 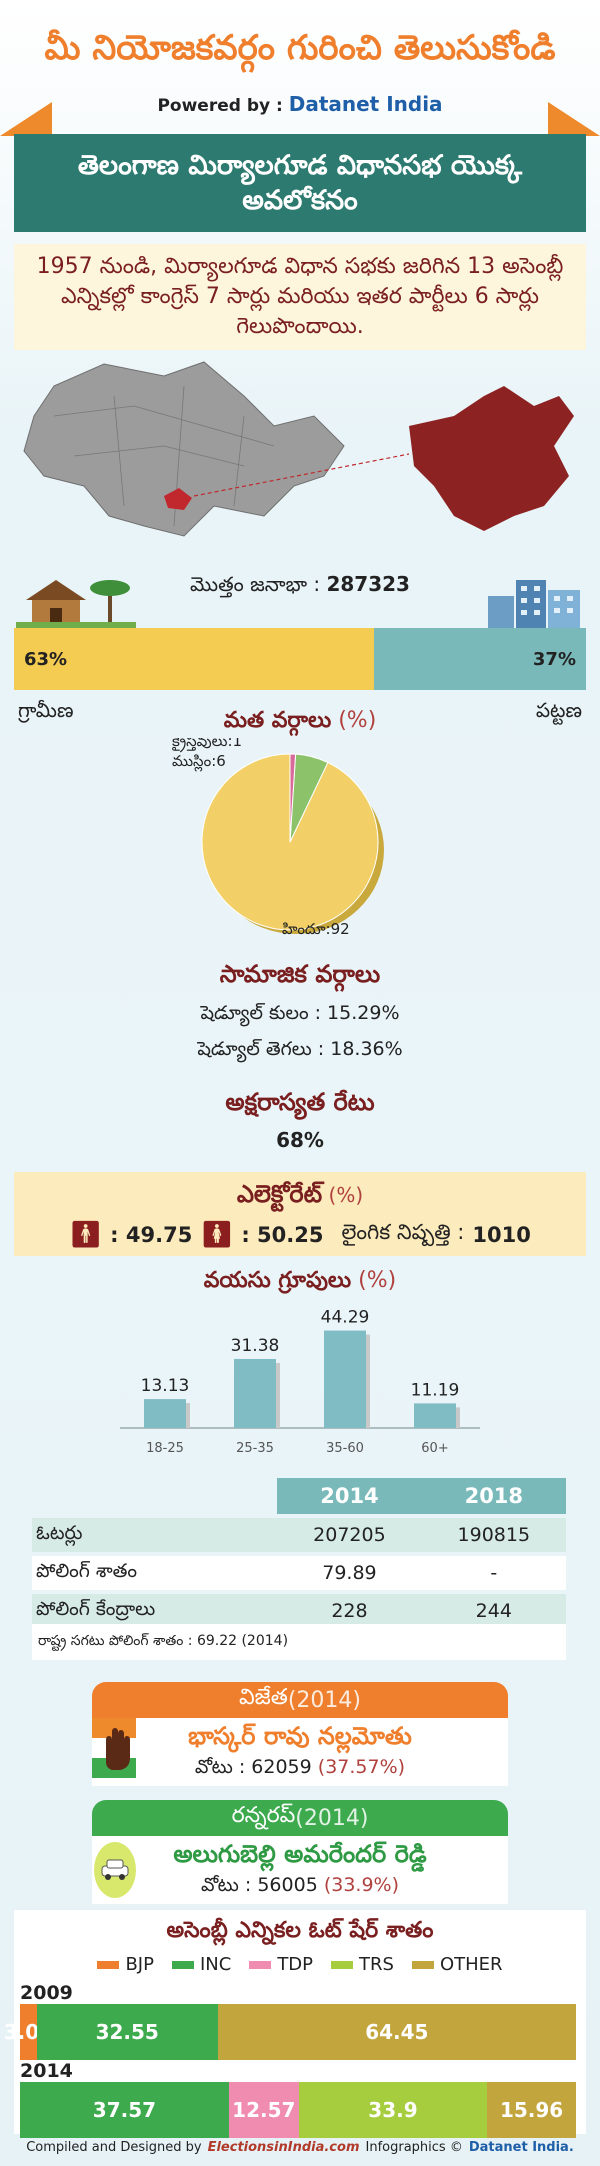 I want to click on legend-item: TRS, so click(x=362, y=1964).